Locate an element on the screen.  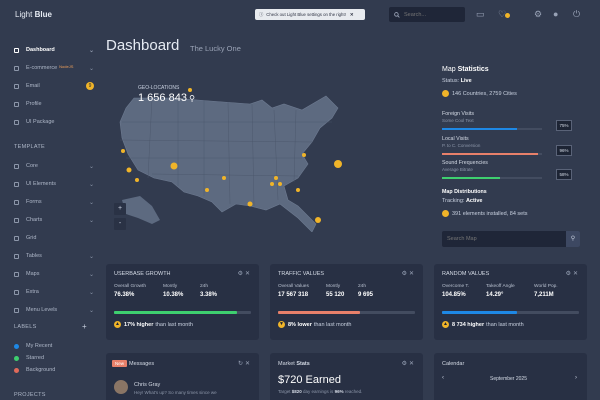
geo-locations: GEO-LOCATIONS 1 656 843 ⚲ is located at coordinates (166, 94).